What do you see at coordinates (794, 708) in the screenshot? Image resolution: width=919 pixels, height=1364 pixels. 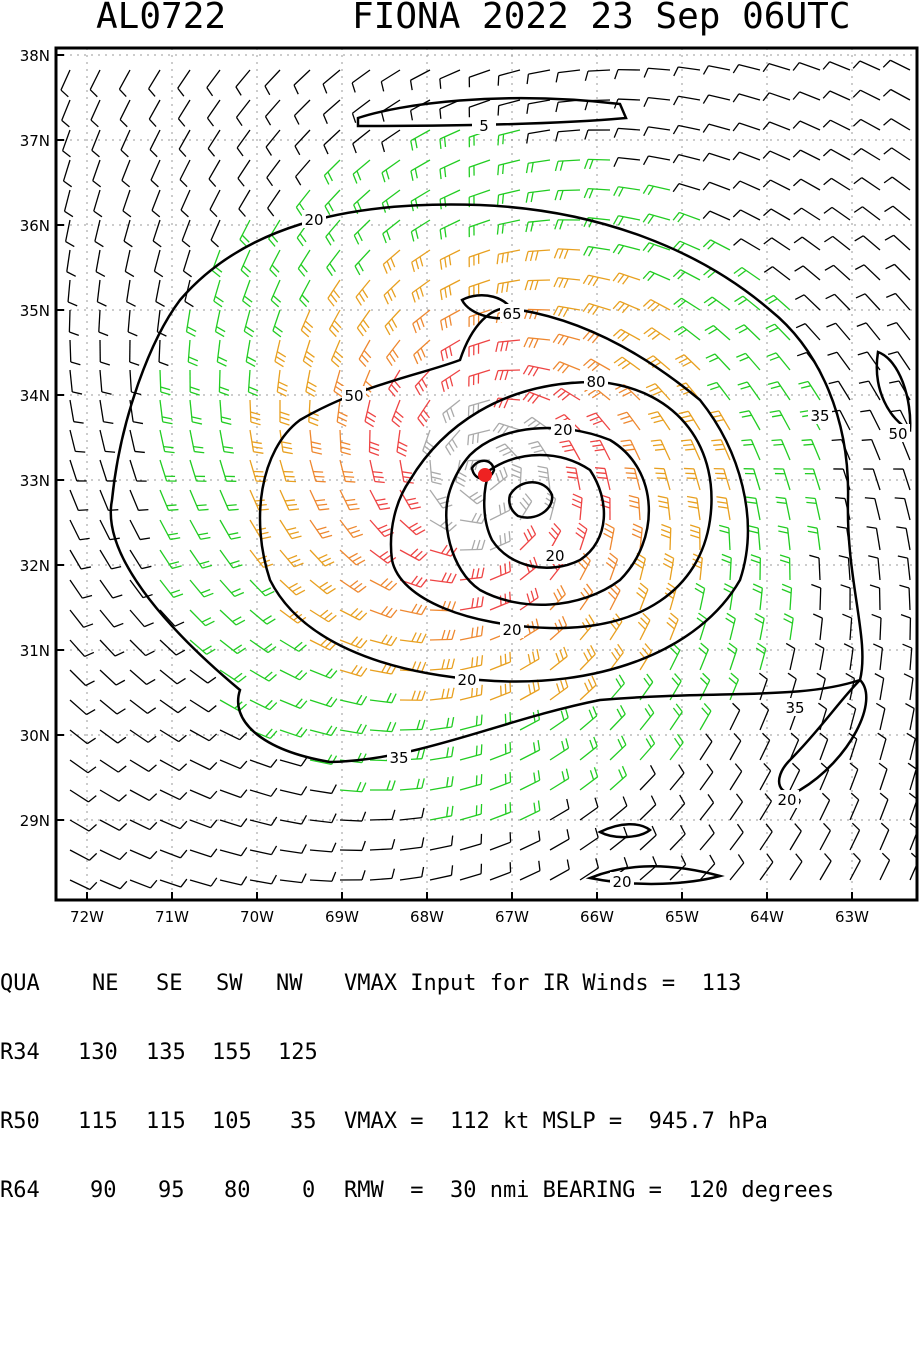 I see `contour-label: 35` at bounding box center [794, 708].